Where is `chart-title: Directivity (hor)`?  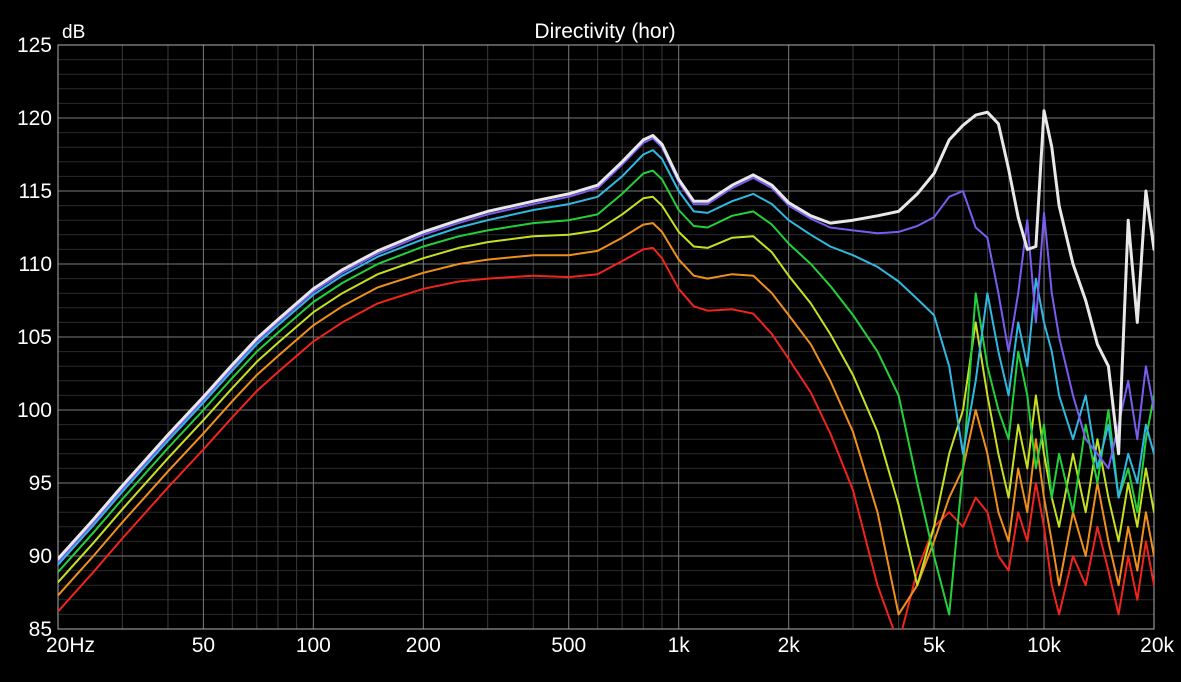 chart-title: Directivity (hor) is located at coordinates (604, 31).